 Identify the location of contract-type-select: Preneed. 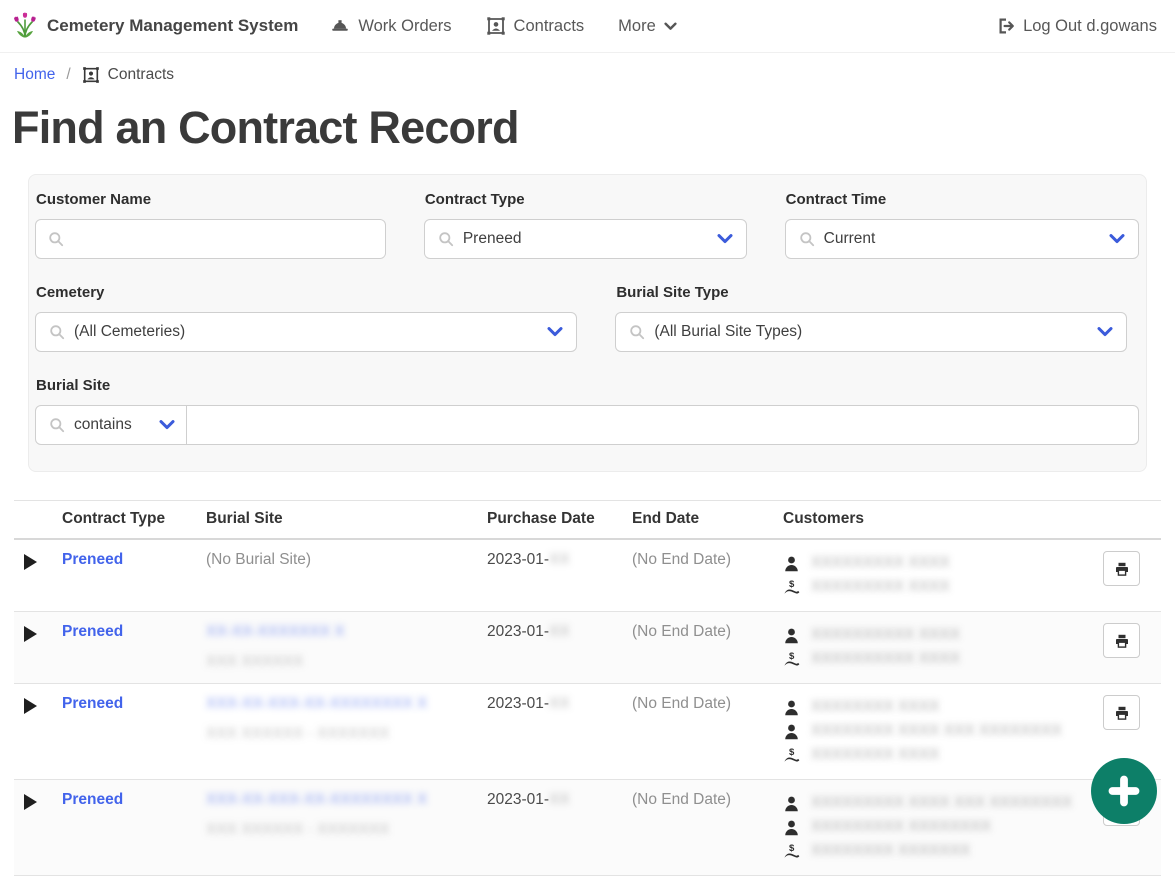
(585, 239).